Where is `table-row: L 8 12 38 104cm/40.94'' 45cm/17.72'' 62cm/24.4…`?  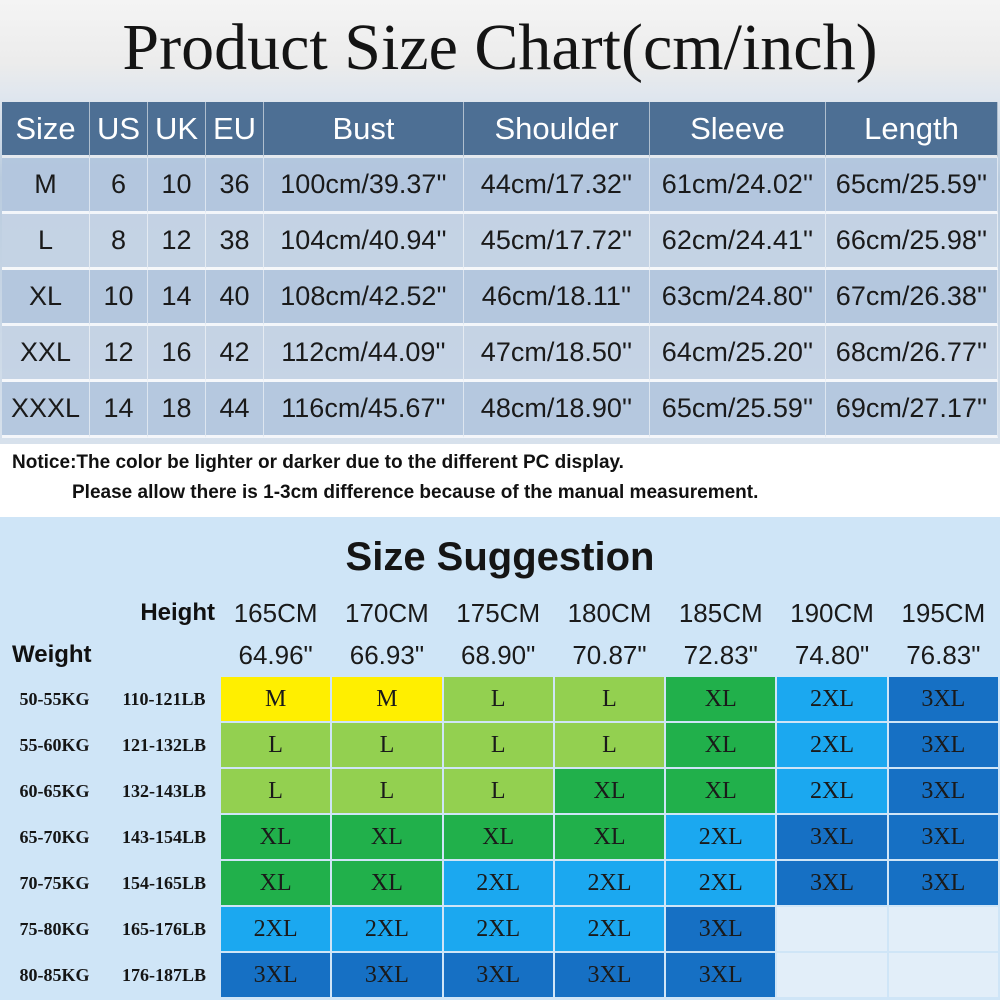 table-row: L 8 12 38 104cm/40.94'' 45cm/17.72'' 62cm/24.4… is located at coordinates (500, 242).